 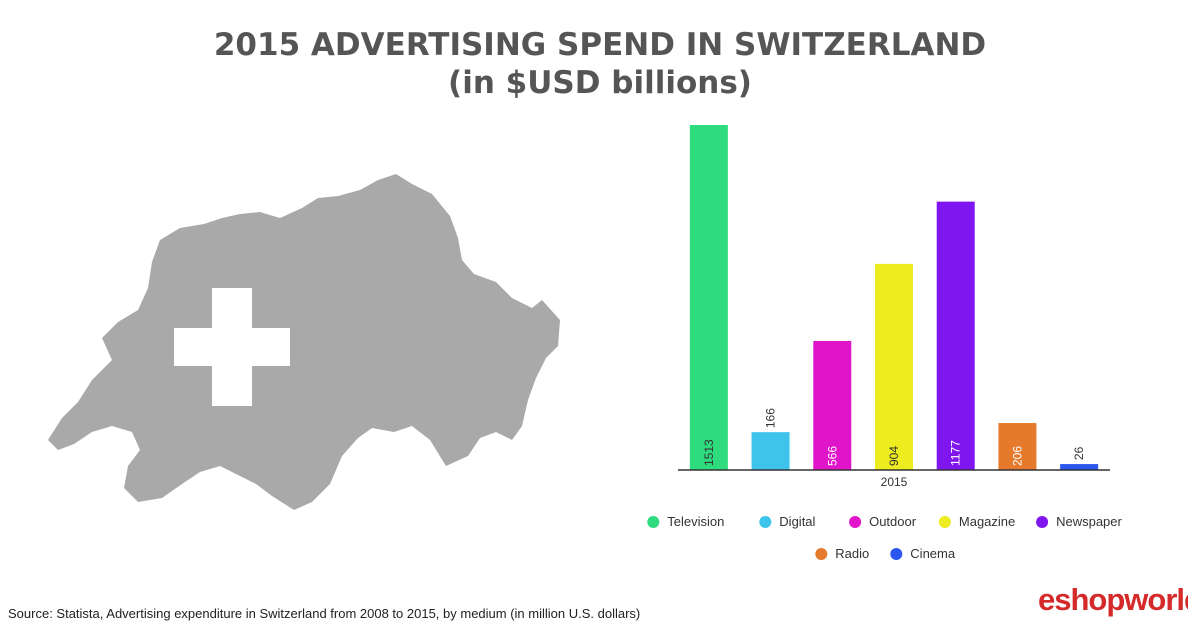 I want to click on eshopworld-logo: eshopworld, so click(x=1113, y=599).